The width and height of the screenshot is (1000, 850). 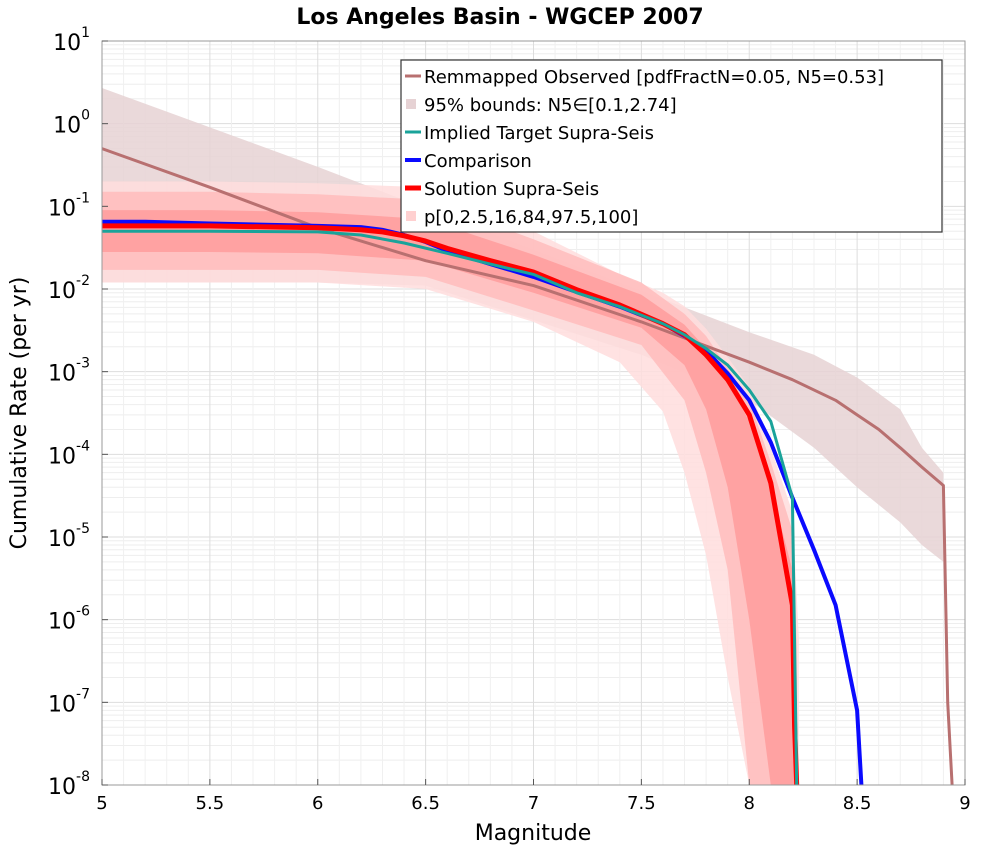 What do you see at coordinates (69, 536) in the screenshot?
I see `y-tick-label: 10⁻⁵` at bounding box center [69, 536].